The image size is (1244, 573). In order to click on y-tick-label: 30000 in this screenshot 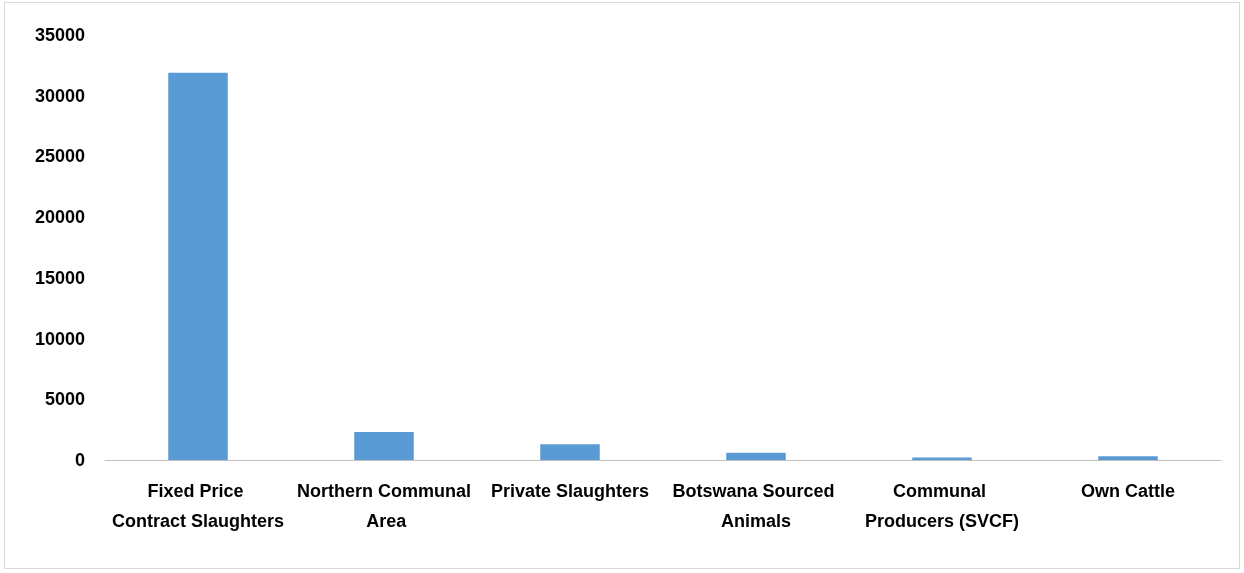, I will do `click(59, 95)`.